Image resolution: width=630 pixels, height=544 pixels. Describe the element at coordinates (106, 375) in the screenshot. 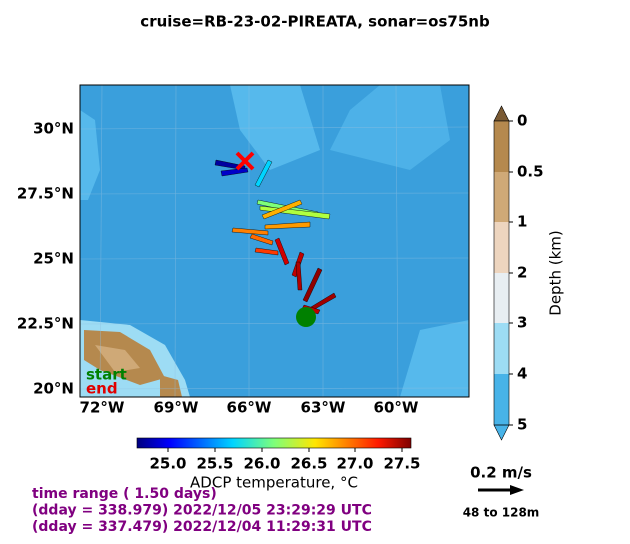

I see `start-label: start` at that location.